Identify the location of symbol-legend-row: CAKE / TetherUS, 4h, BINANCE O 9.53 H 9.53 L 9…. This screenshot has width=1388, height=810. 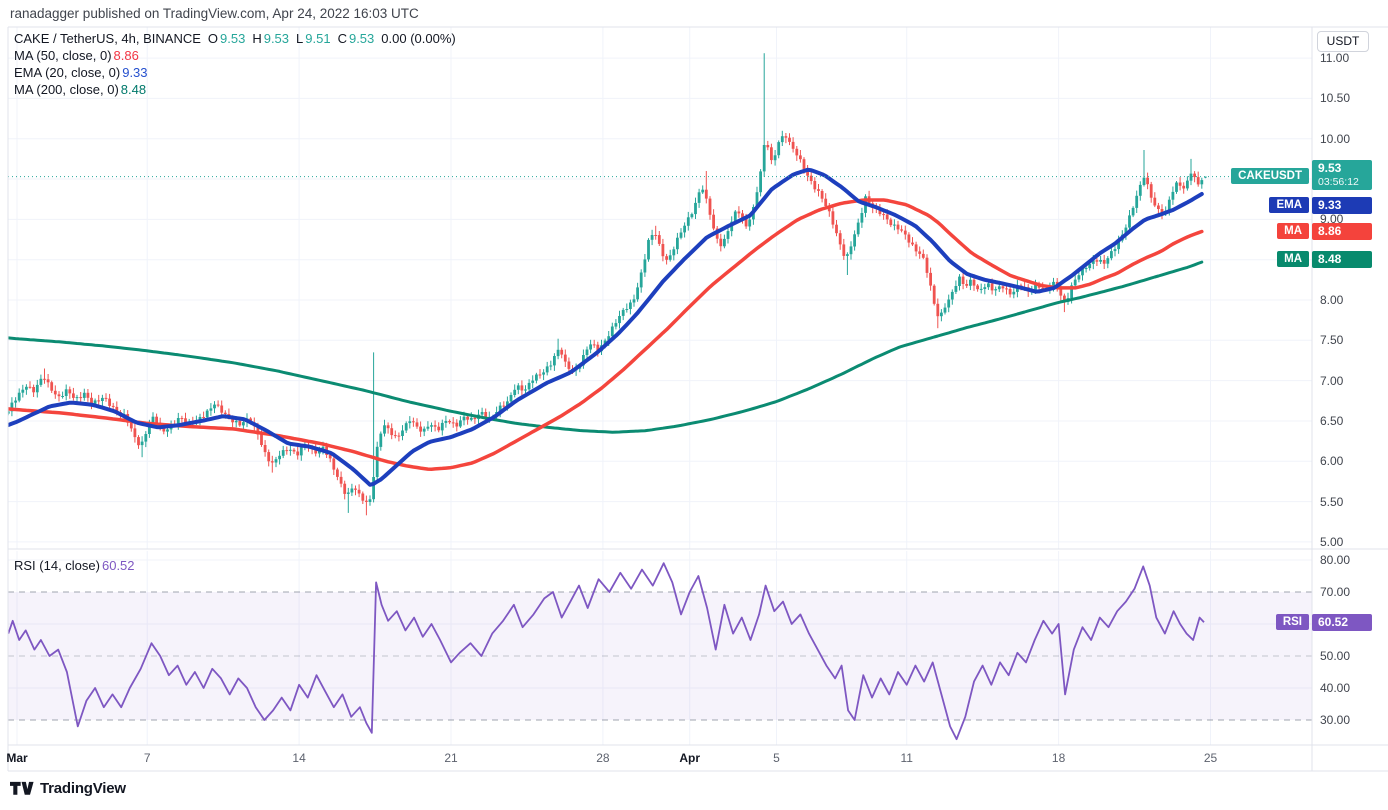
(235, 38).